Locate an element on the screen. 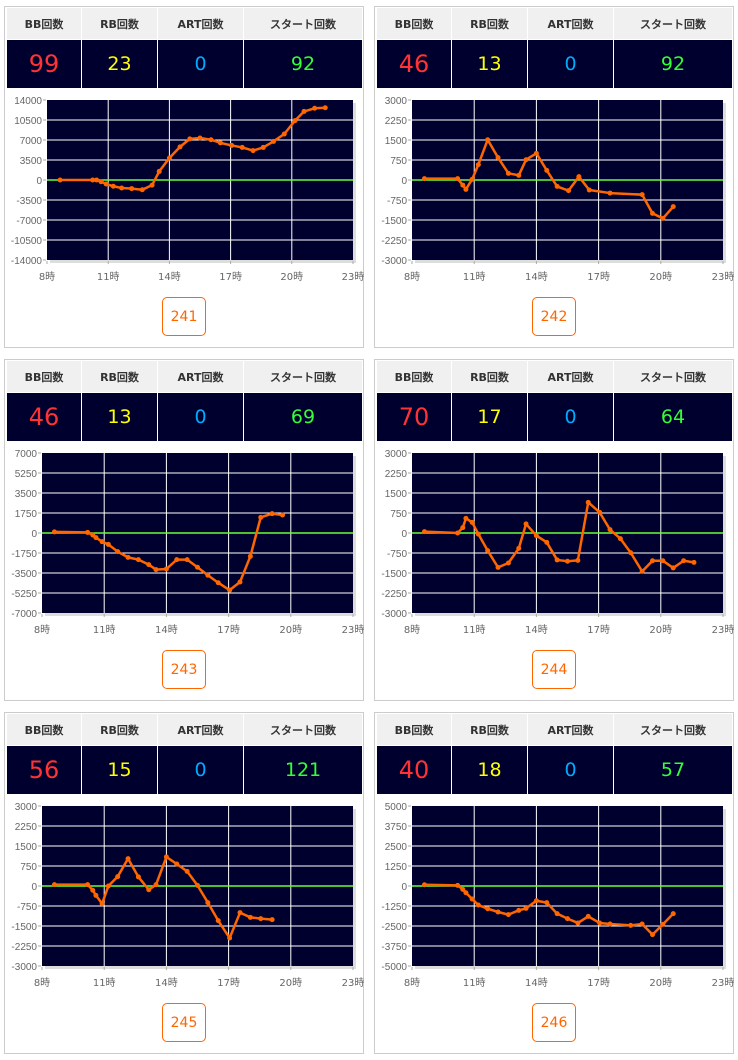  y-tick-label: 1500 is located at coordinates (396, 494).